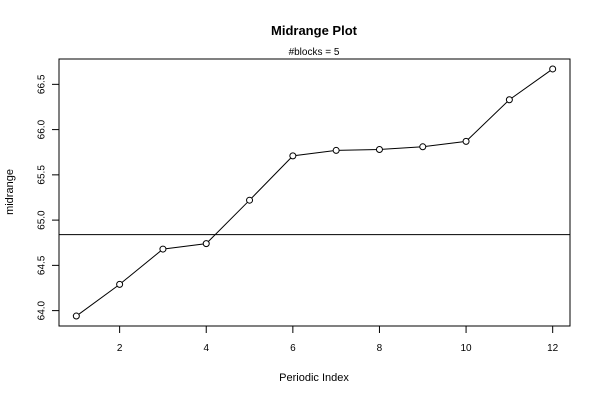 The width and height of the screenshot is (599, 400). What do you see at coordinates (553, 348) in the screenshot?
I see `x-tick-label: 12` at bounding box center [553, 348].